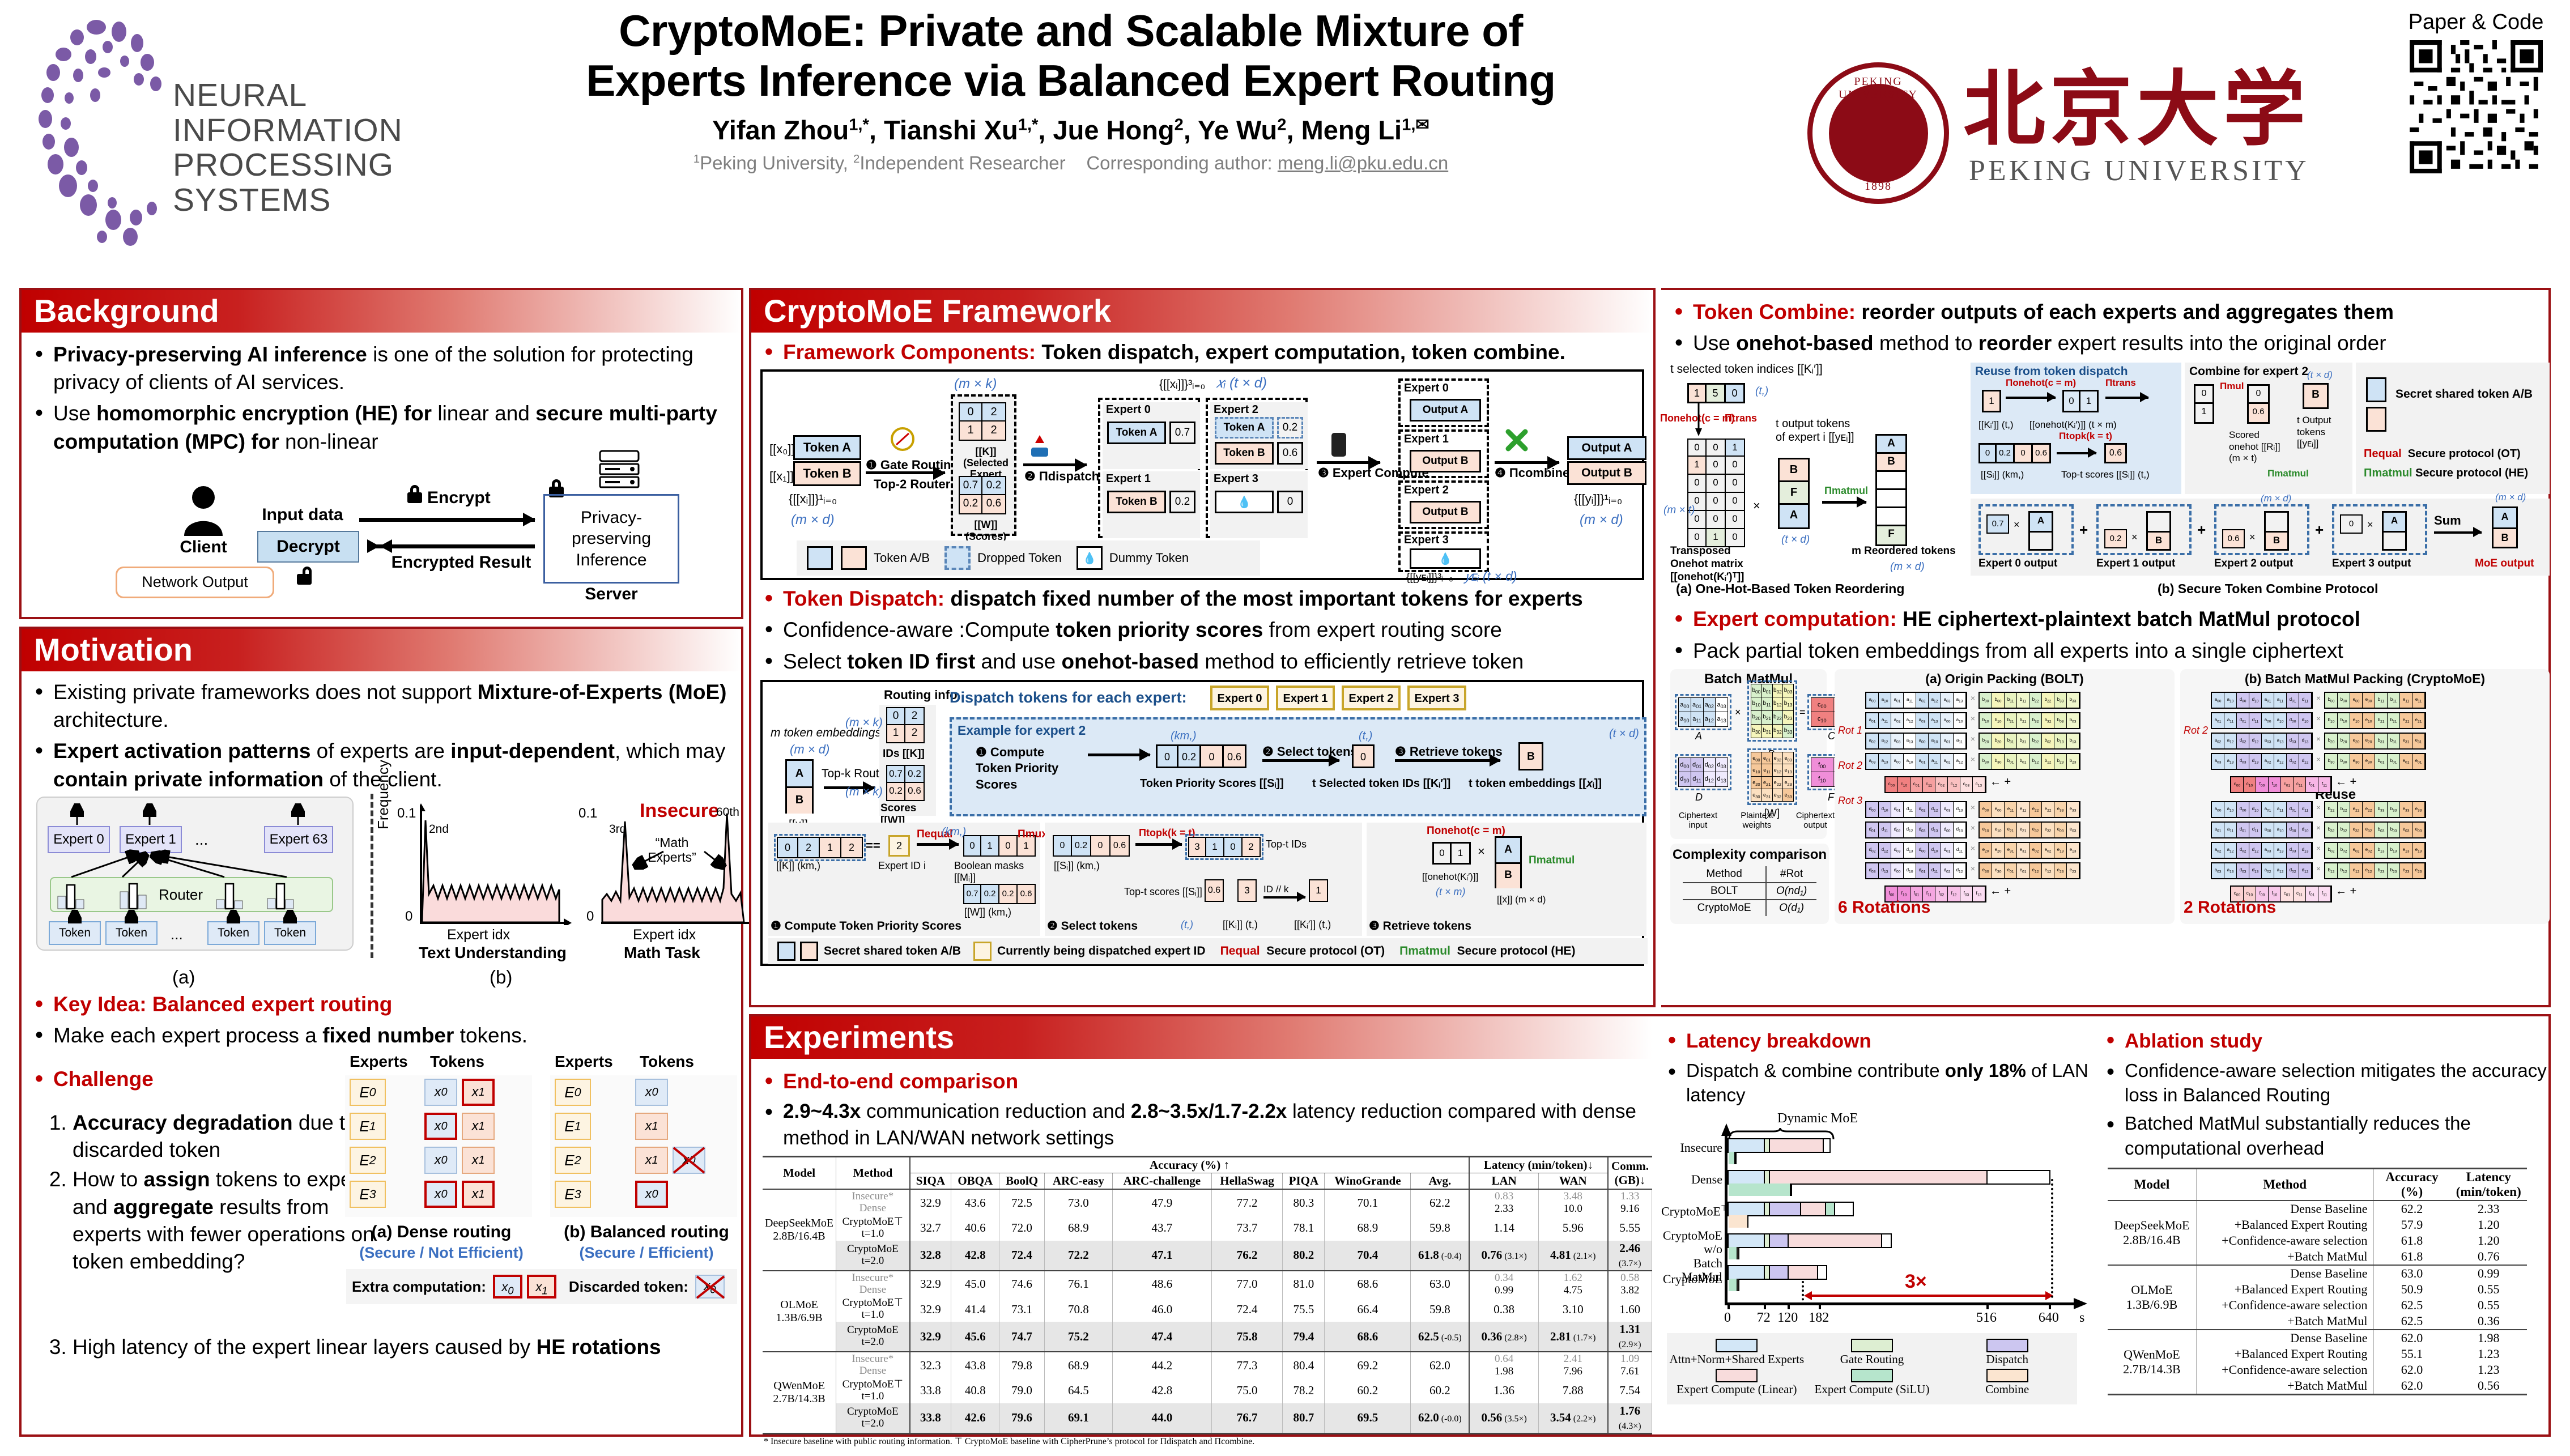 The width and height of the screenshot is (2570, 1456). What do you see at coordinates (113, 649) in the screenshot?
I see `motivation-title: Motivation` at bounding box center [113, 649].